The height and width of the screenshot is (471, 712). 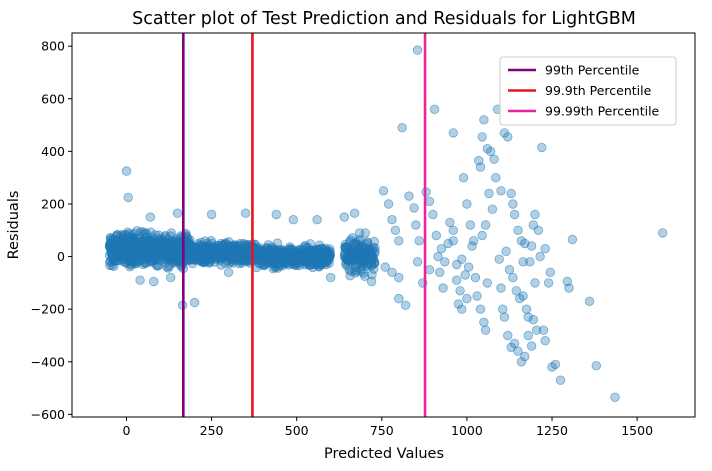 What do you see at coordinates (48, 414) in the screenshot?
I see `y-tick-label: −600` at bounding box center [48, 414].